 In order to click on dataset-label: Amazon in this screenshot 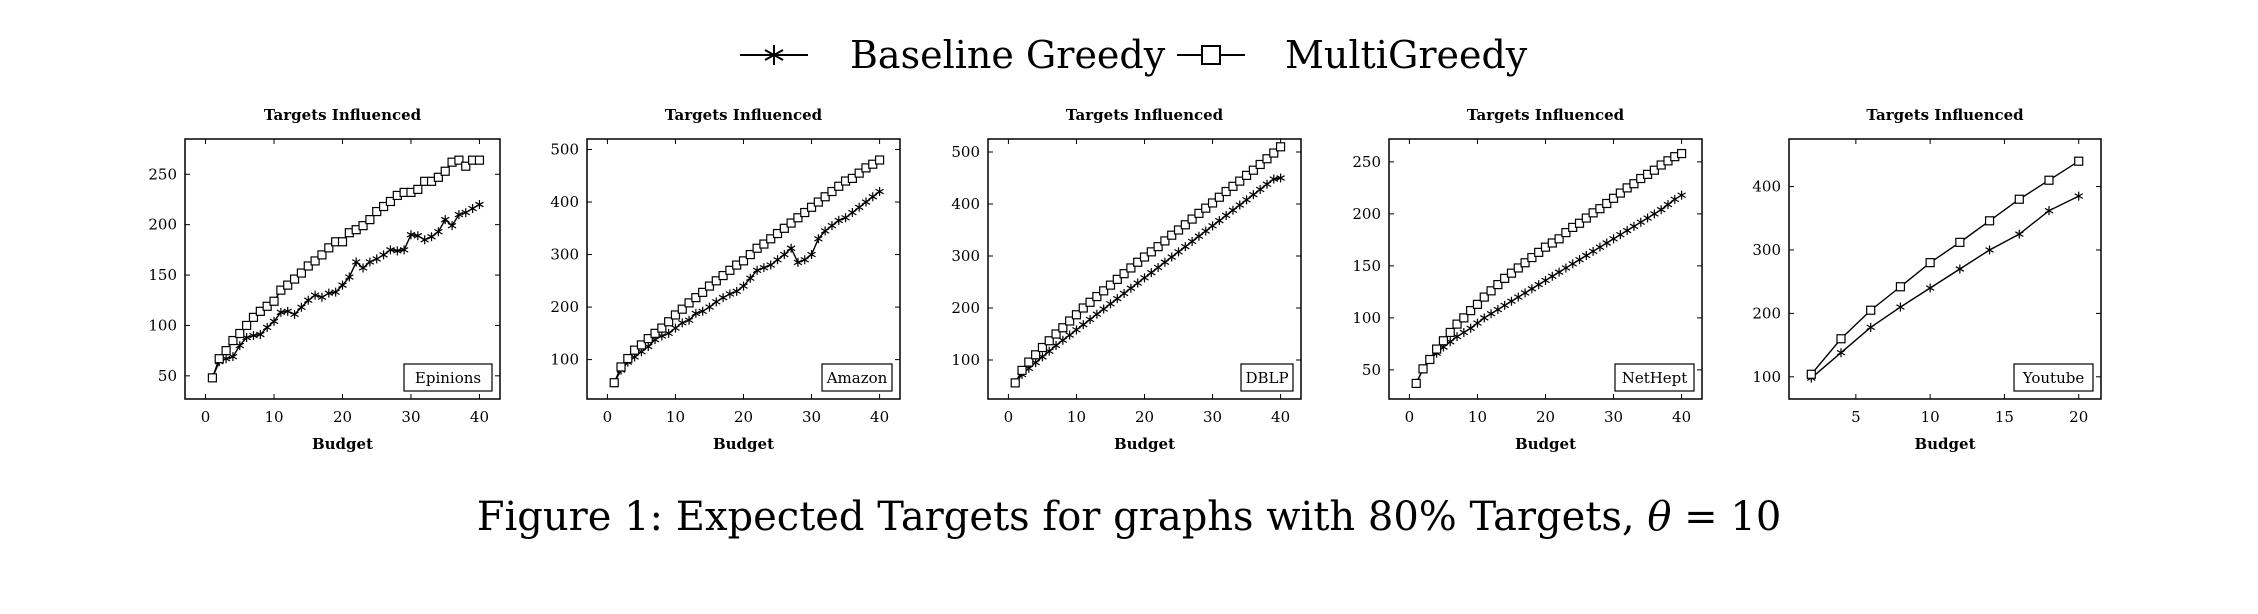, I will do `click(857, 378)`.